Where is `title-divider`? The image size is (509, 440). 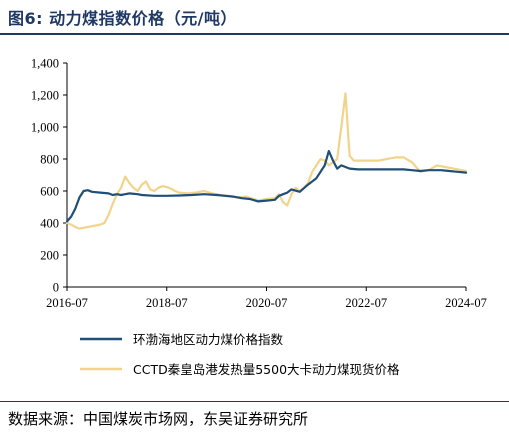
title-divider is located at coordinates (254, 34).